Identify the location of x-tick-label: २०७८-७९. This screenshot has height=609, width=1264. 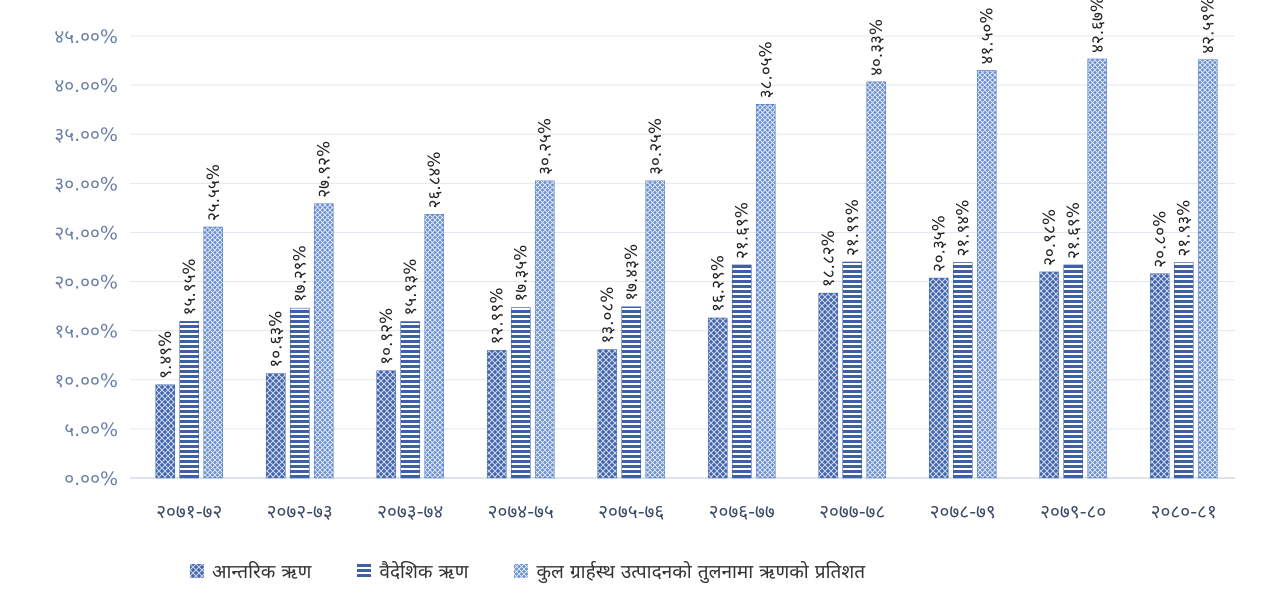
(963, 512).